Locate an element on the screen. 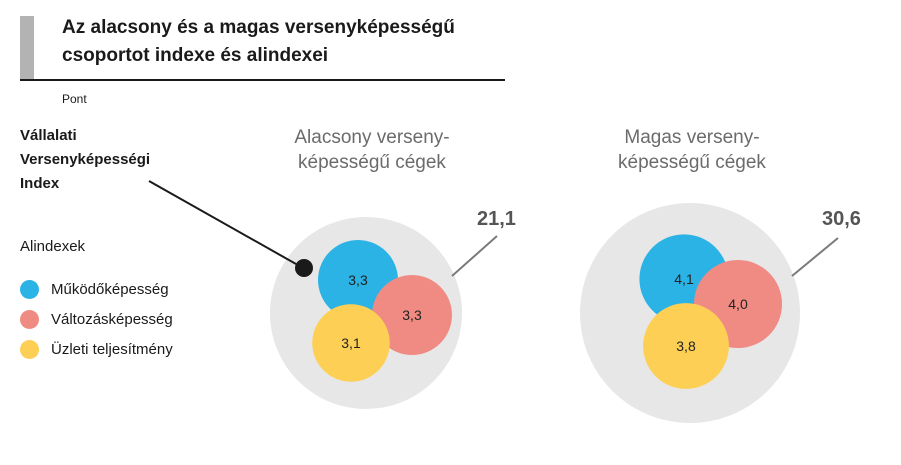 Image resolution: width=901 pixels, height=465 pixels. subindex-value-label: 3,8 is located at coordinates (686, 346).